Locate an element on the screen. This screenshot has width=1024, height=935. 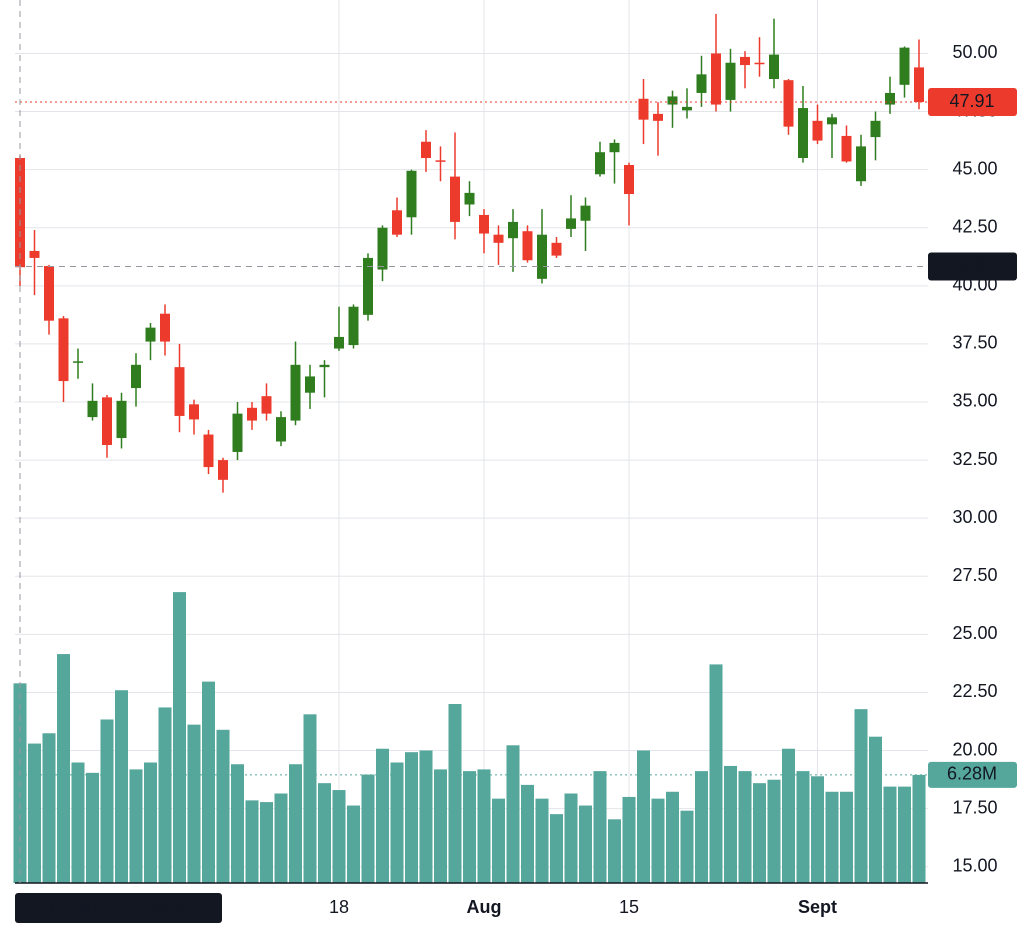
last-price-box is located at coordinates (972, 102).